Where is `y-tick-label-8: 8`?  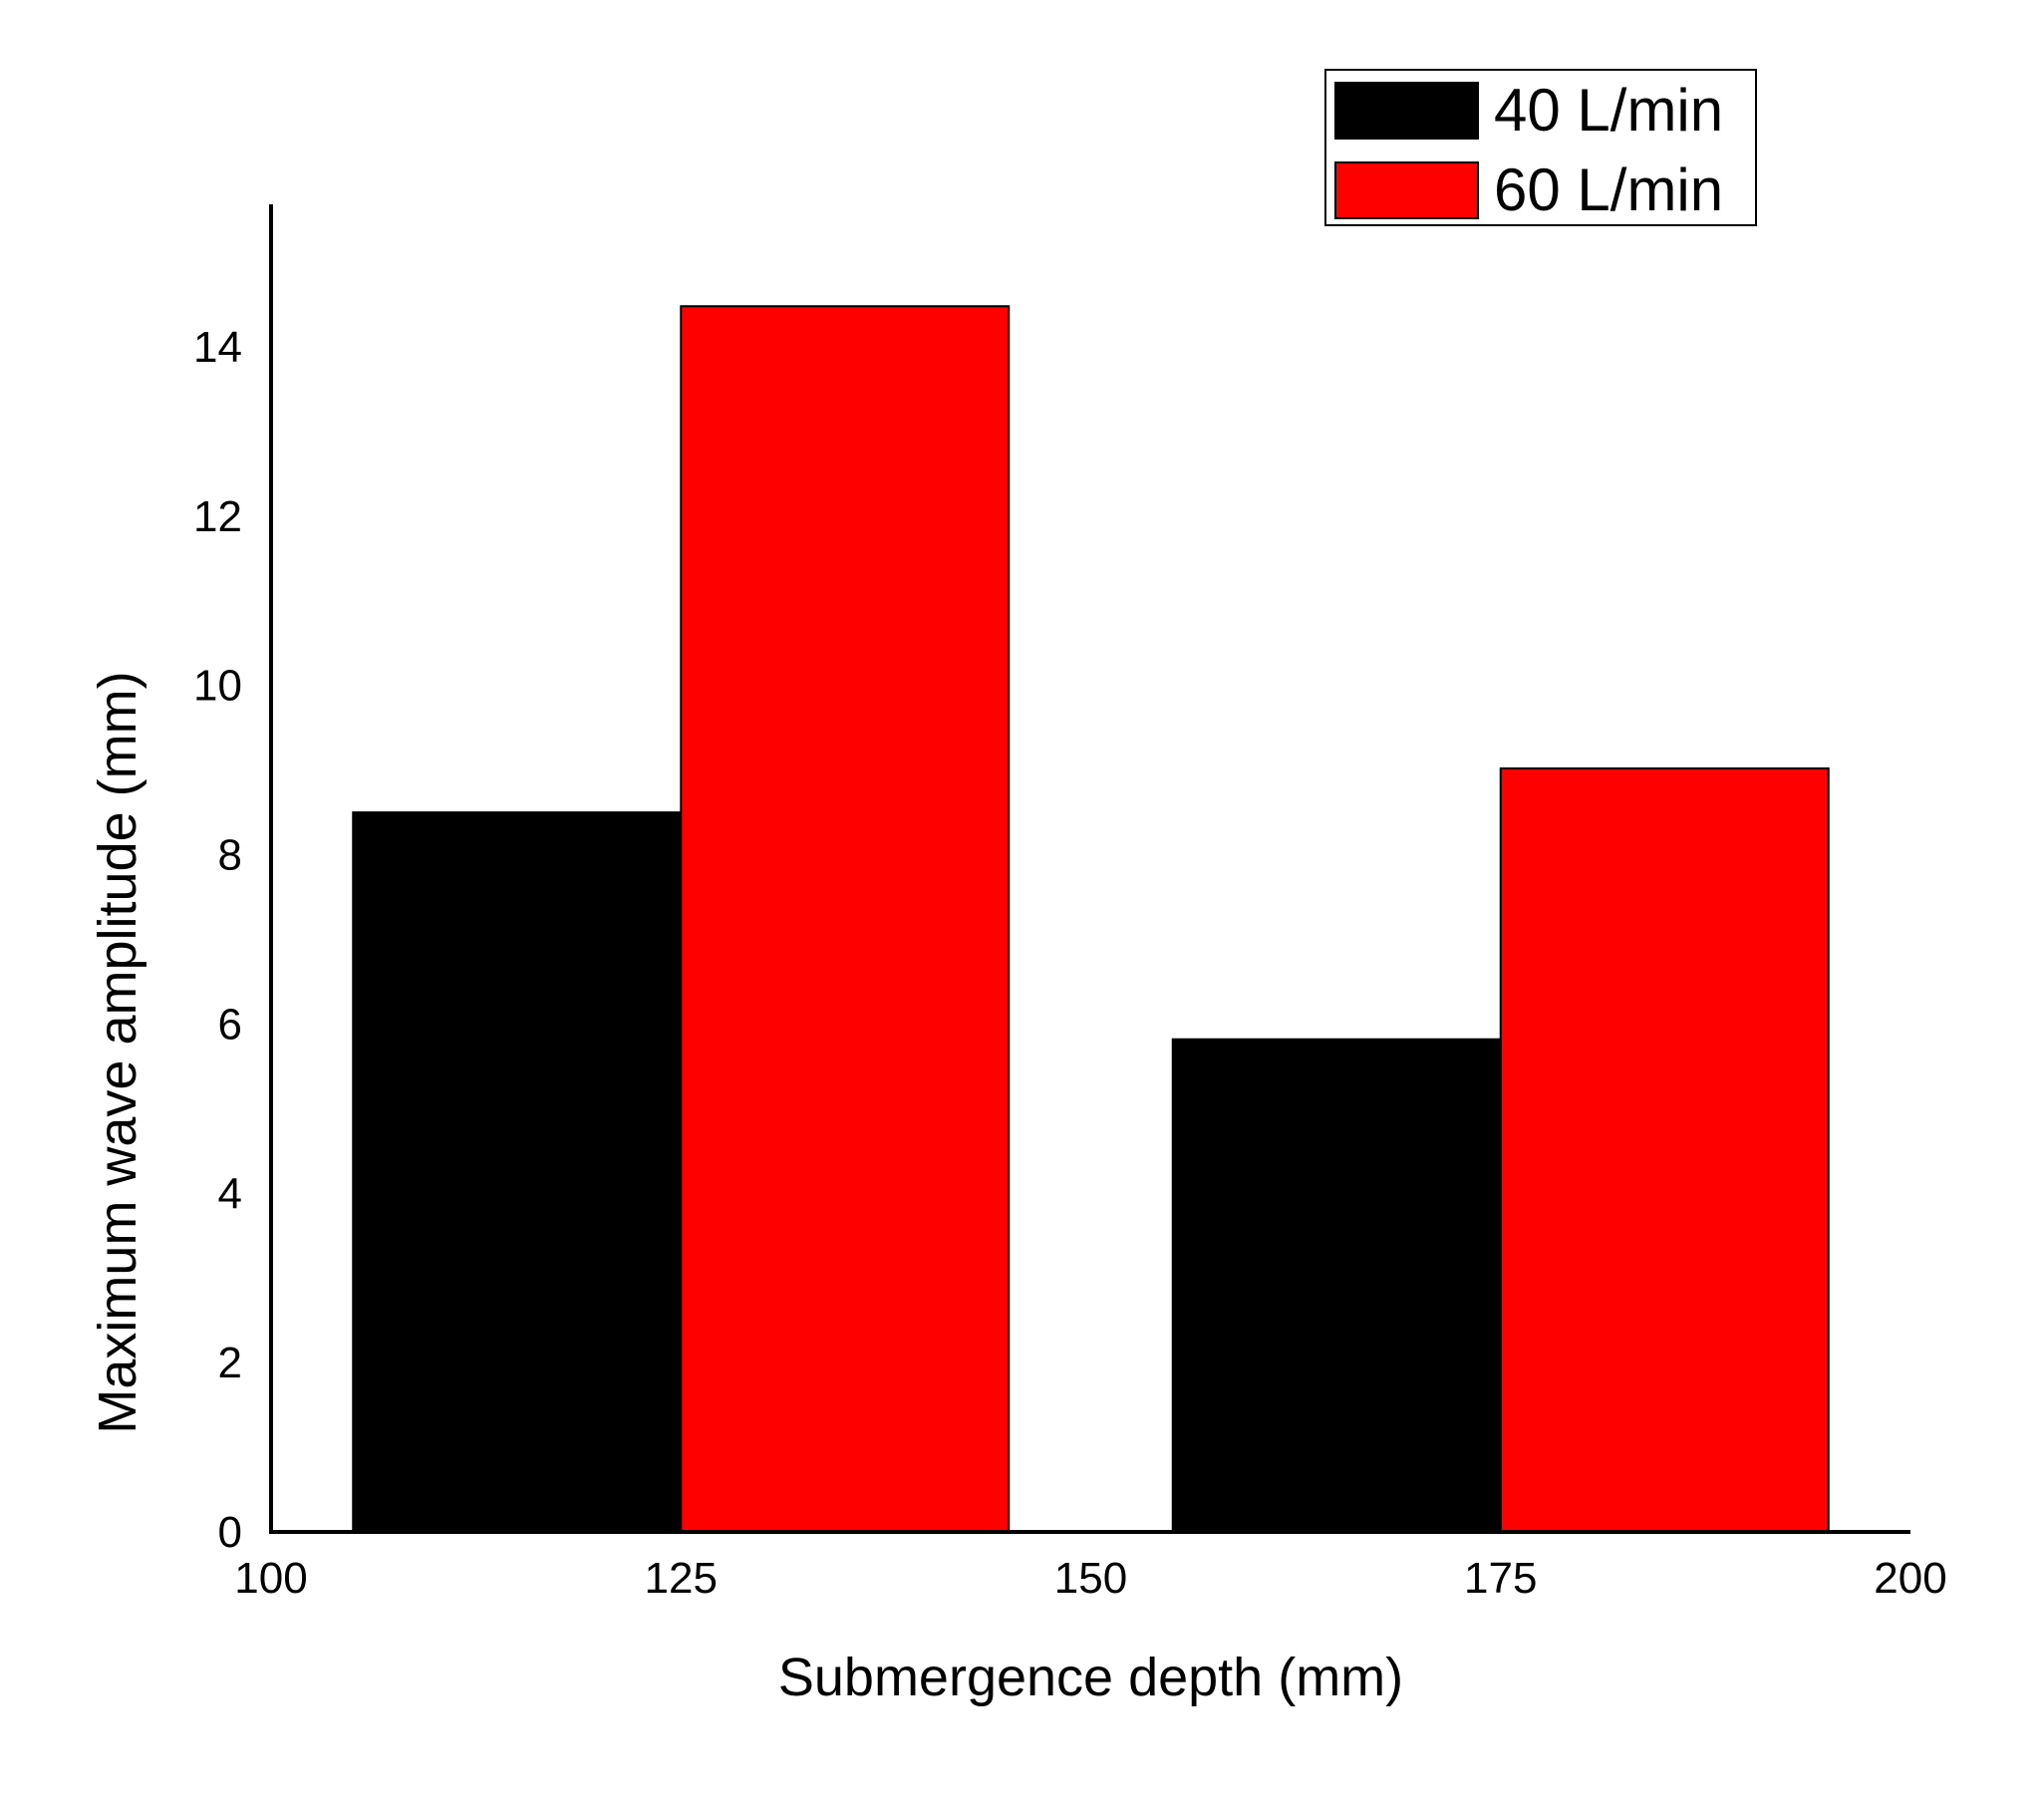 y-tick-label-8: 8 is located at coordinates (230, 855).